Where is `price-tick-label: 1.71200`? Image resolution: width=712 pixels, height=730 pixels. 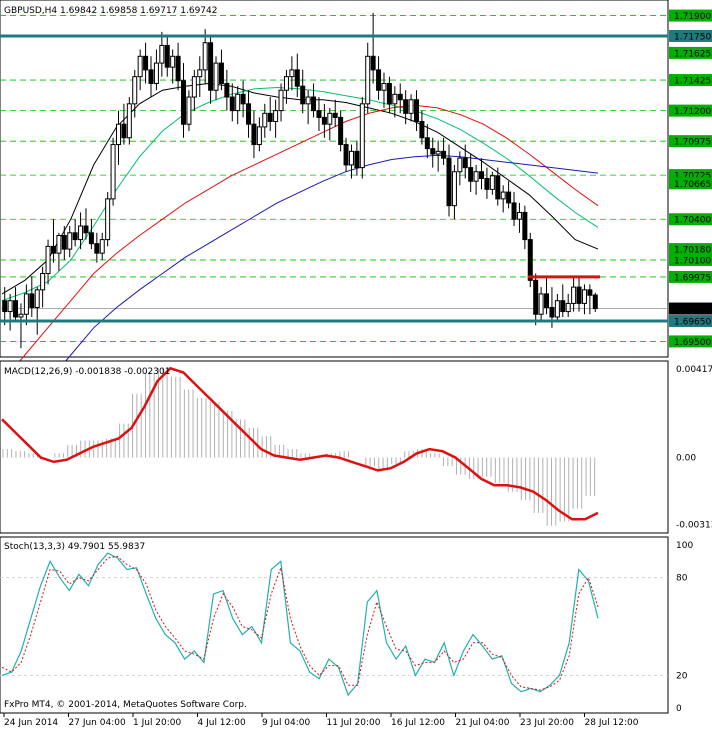
price-tick-label: 1.71200 is located at coordinates (692, 112).